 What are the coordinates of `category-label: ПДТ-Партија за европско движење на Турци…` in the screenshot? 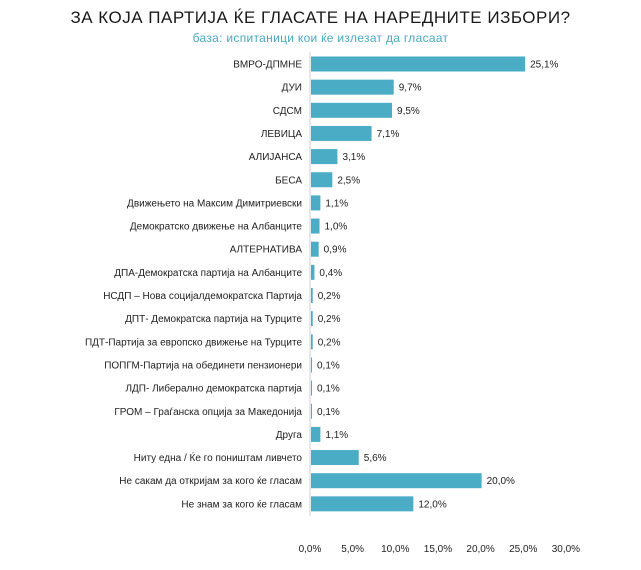 It's located at (193, 342).